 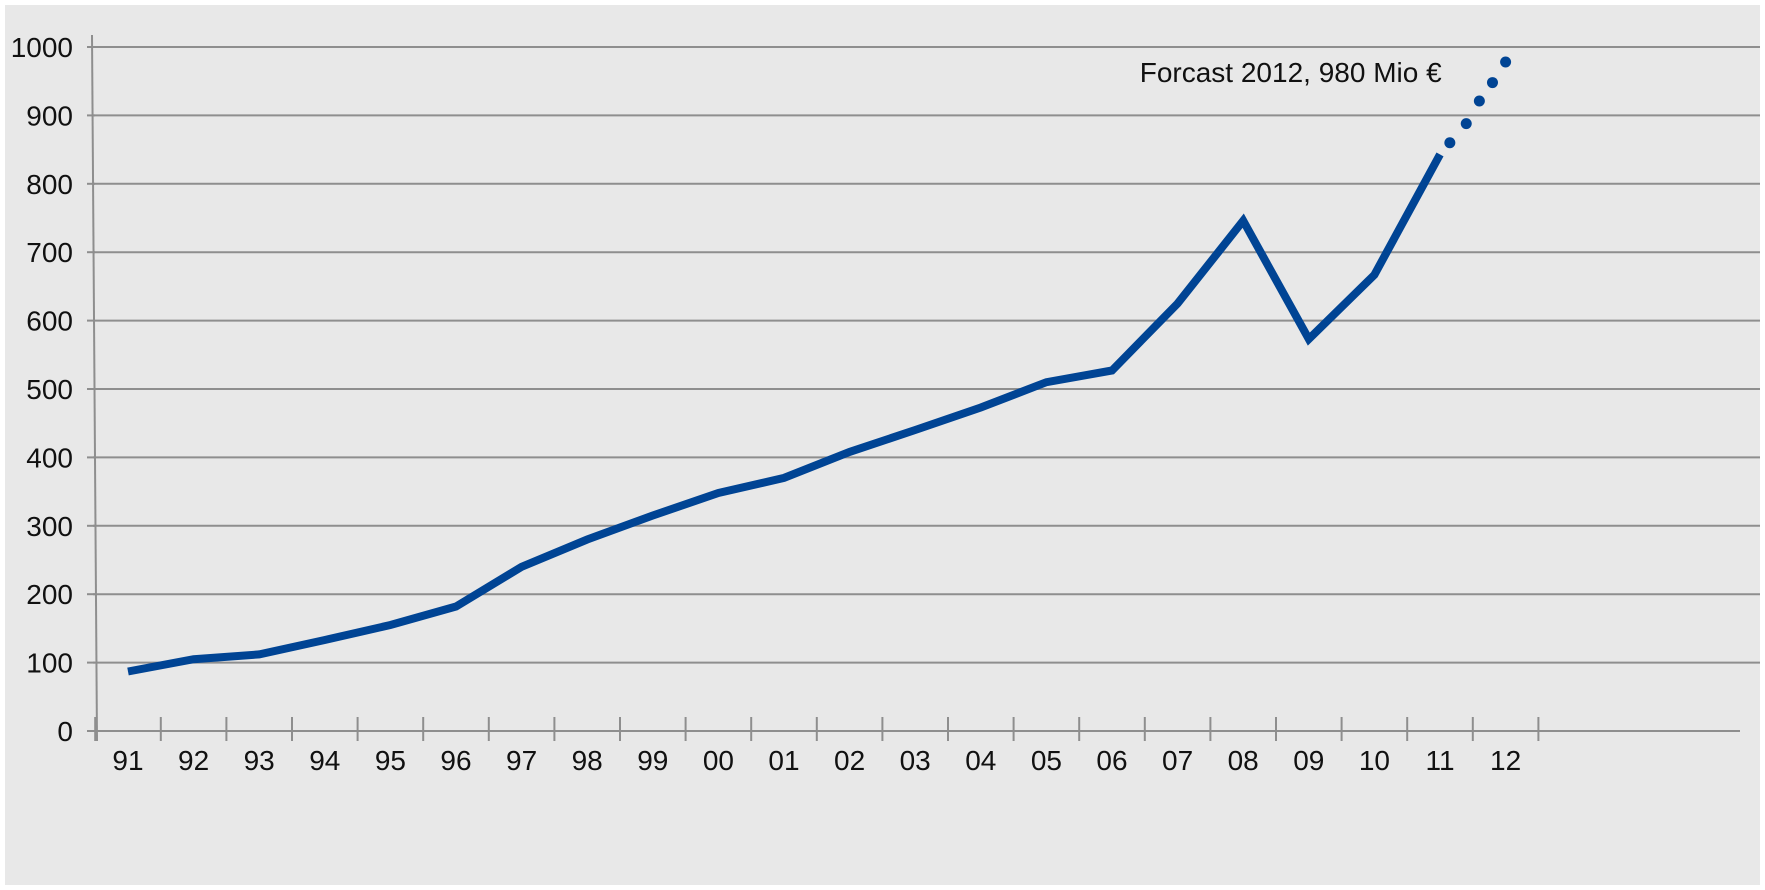 I want to click on y-tick-label-700: 700, so click(x=49, y=252).